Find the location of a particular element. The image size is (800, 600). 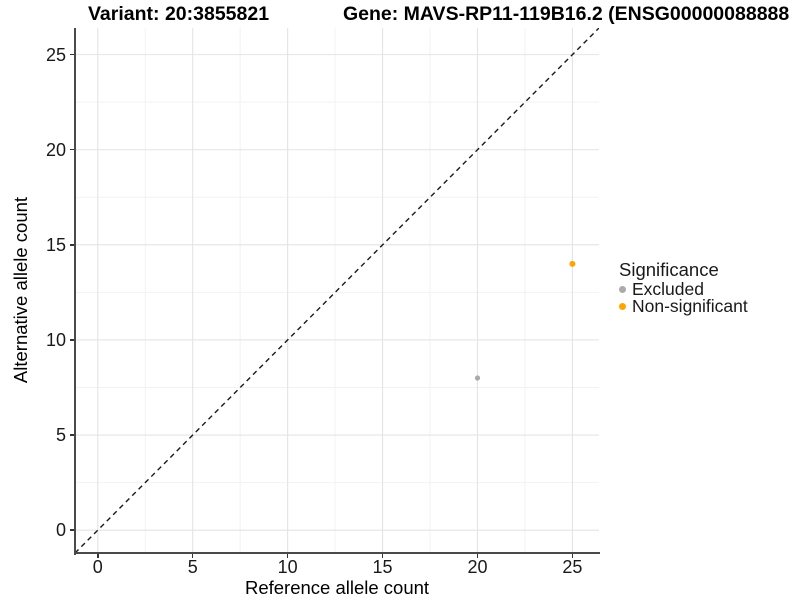

y-tick-label: 15 is located at coordinates (55, 244).